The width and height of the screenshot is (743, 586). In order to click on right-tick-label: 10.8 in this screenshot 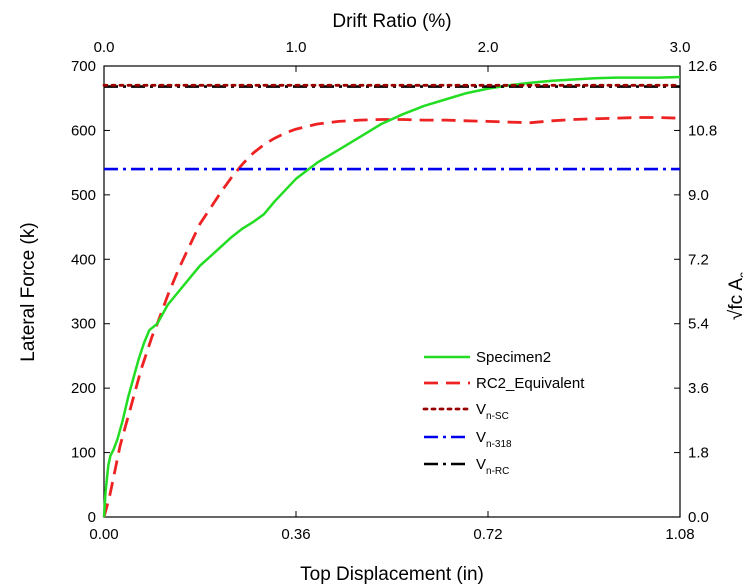, I will do `click(702, 130)`.